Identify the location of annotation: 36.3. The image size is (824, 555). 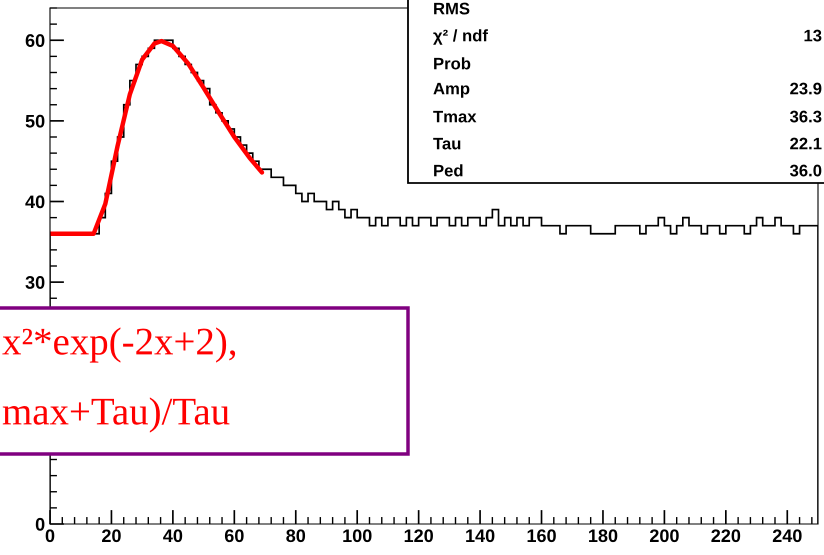
(806, 116).